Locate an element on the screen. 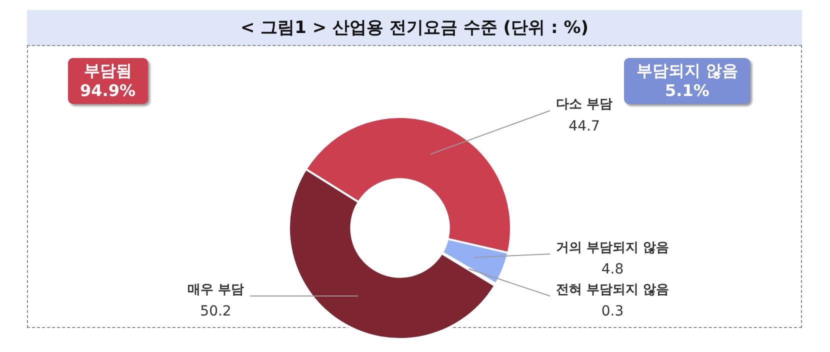  data-label: 4.8 is located at coordinates (612, 270).